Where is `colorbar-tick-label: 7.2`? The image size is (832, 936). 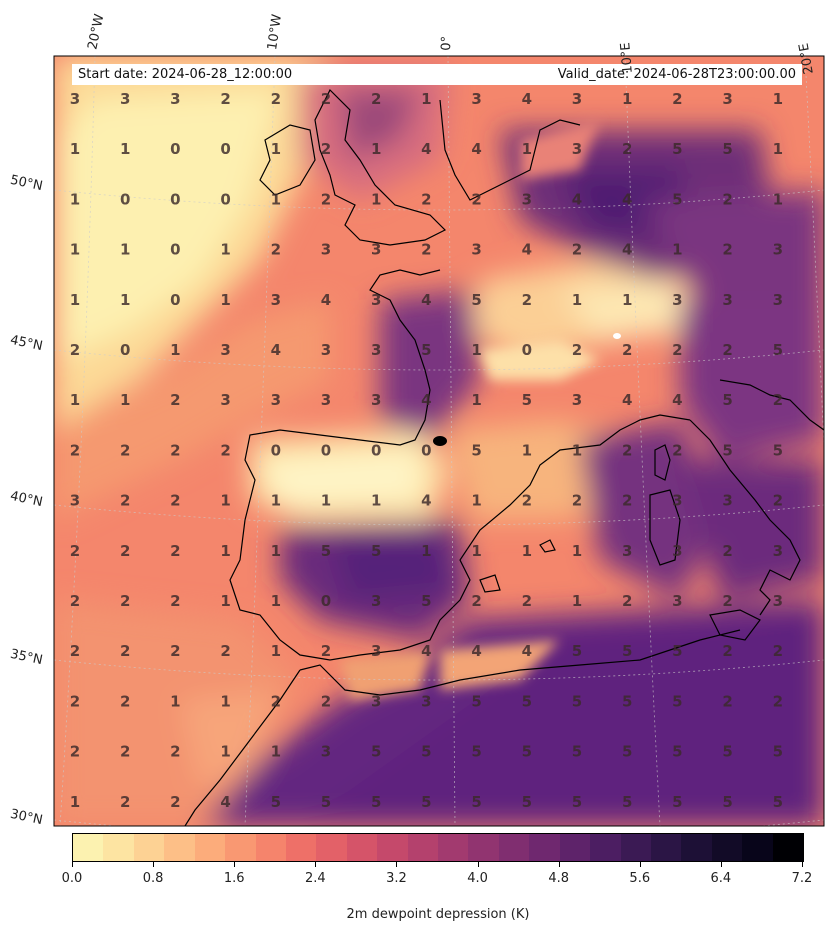 colorbar-tick-label: 7.2 is located at coordinates (802, 878).